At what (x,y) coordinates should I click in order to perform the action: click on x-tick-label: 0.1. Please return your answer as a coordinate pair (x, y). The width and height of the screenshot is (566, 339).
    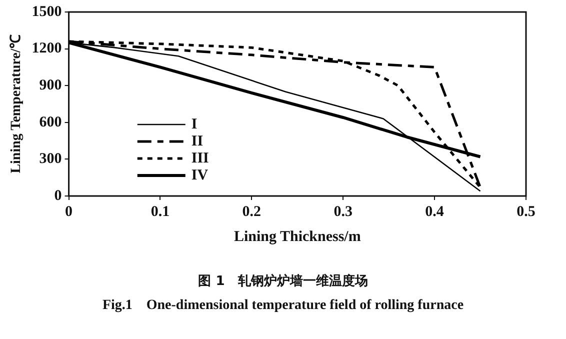
    Looking at the image, I should click on (160, 212).